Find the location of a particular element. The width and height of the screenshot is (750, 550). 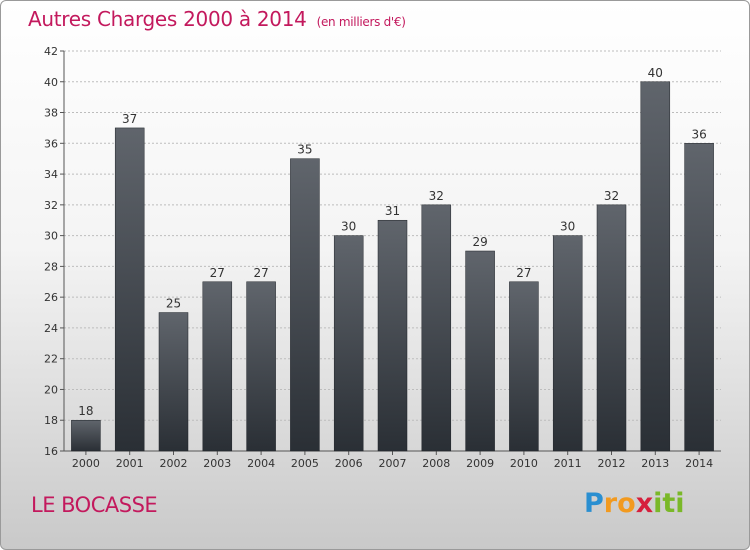

x-tick-label: 2008 is located at coordinates (436, 463).